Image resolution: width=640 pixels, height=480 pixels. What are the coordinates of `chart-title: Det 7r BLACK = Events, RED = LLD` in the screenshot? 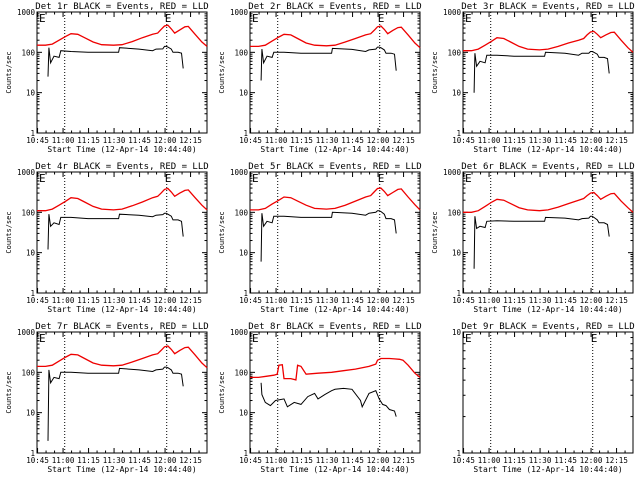 It's located at (121, 327).